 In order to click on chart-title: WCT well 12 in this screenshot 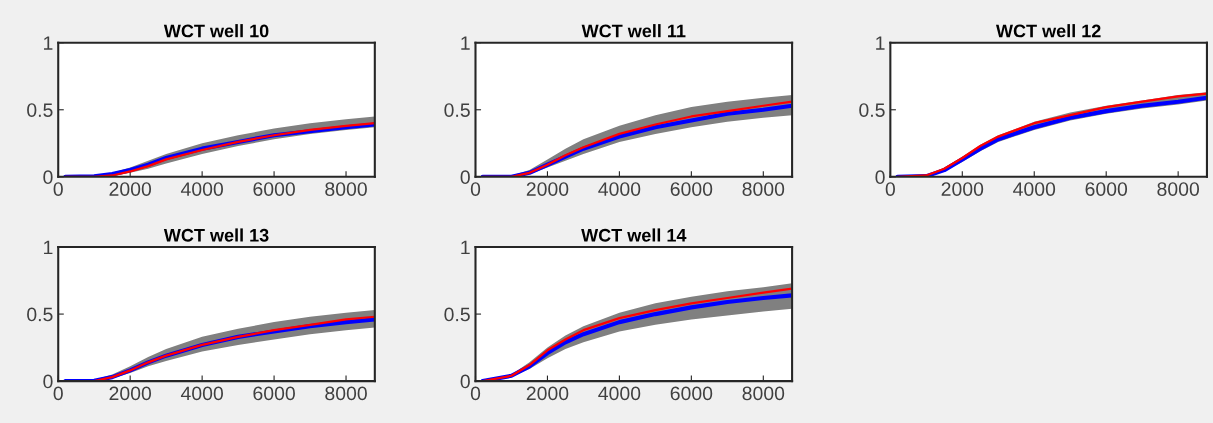, I will do `click(1048, 31)`.